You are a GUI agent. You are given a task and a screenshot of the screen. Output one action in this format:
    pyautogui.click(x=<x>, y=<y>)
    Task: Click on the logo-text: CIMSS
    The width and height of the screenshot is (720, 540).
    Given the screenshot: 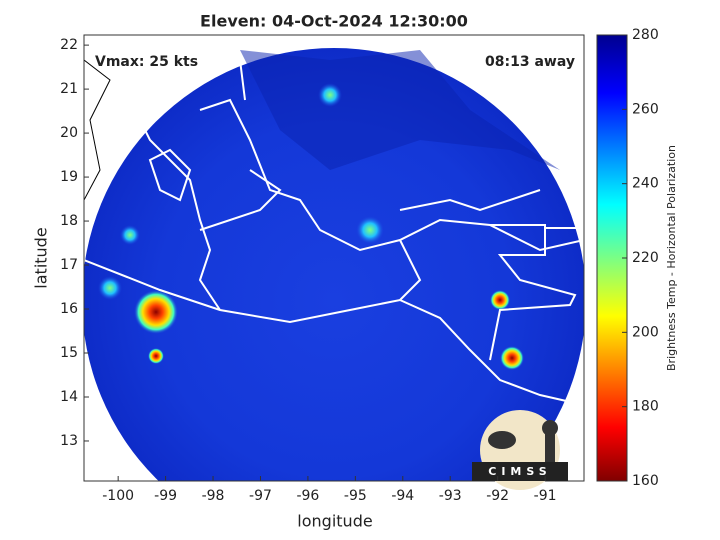 What is the action you would take?
    pyautogui.click(x=519, y=471)
    